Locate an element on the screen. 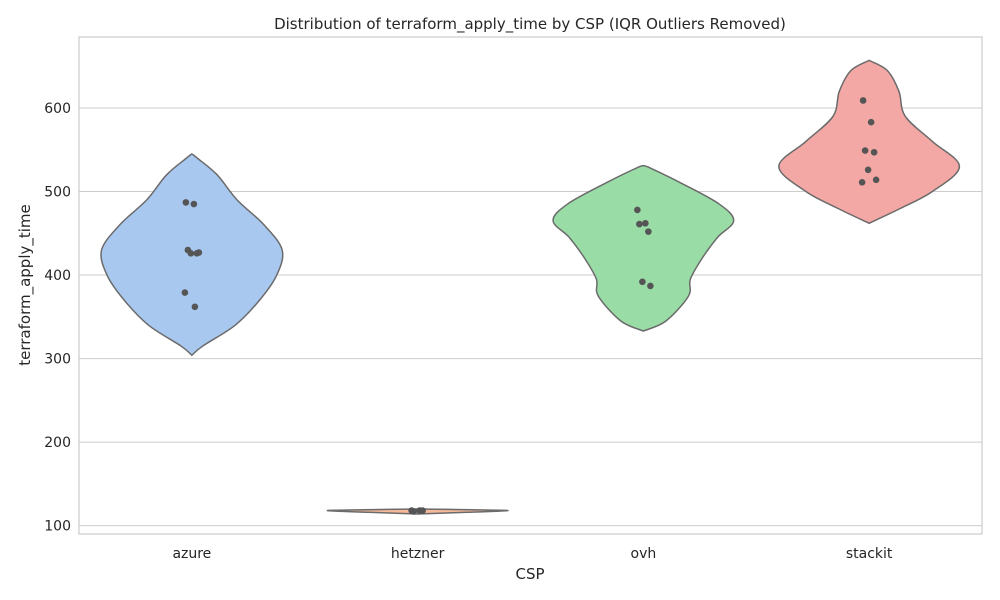 Image resolution: width=1000 pixels, height=600 pixels. x-ticks: azure hetzner ovh stackit is located at coordinates (532, 554).